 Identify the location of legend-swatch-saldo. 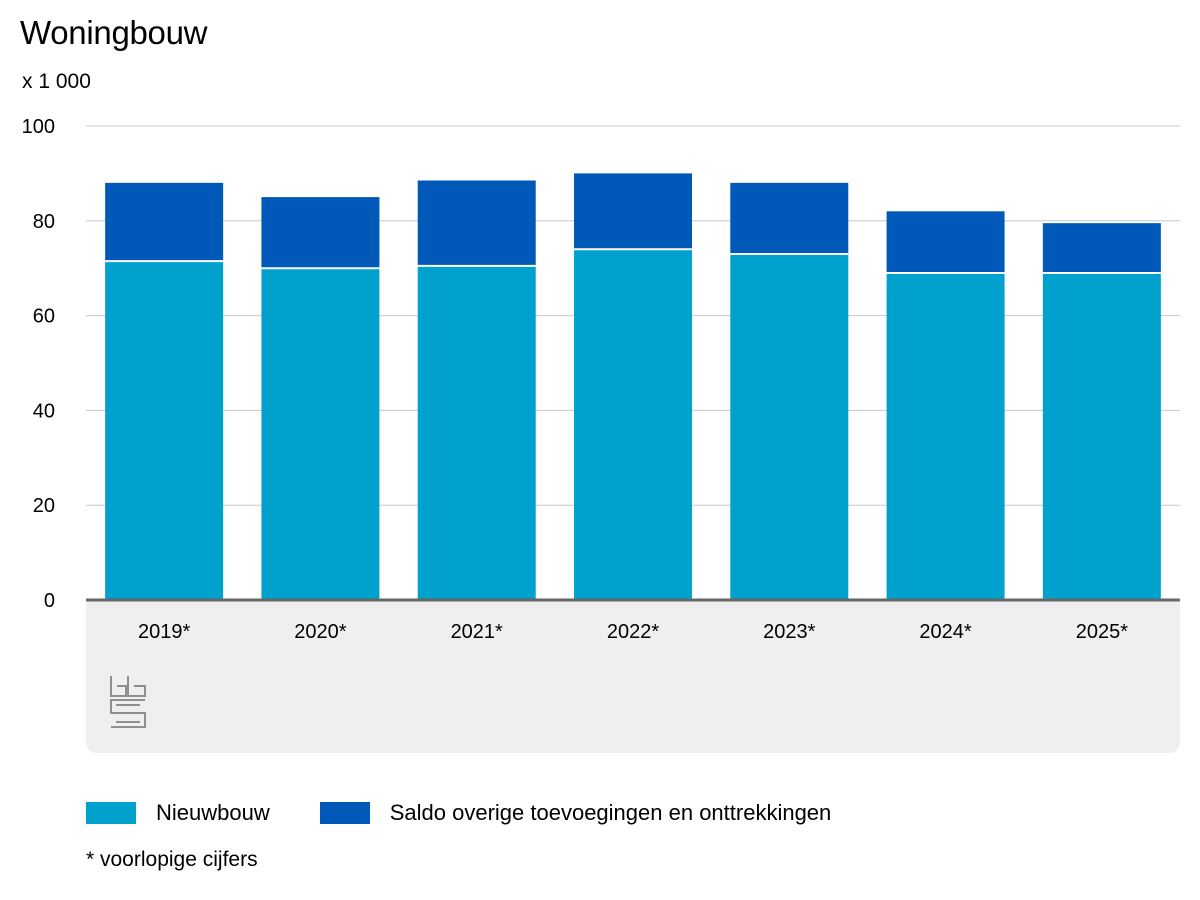
(344, 813).